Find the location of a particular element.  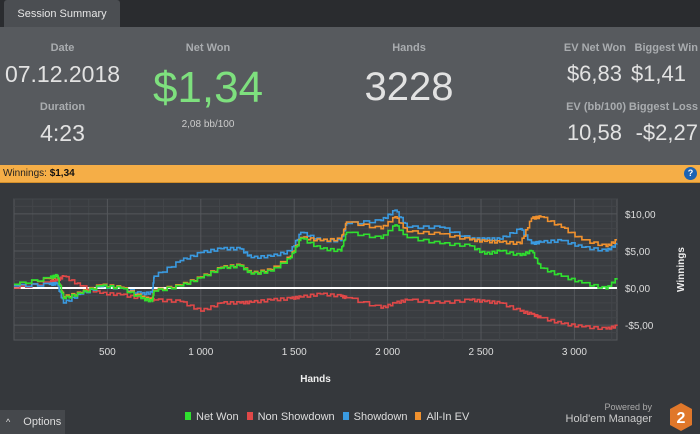

svg-text: 2 is located at coordinates (681, 418).